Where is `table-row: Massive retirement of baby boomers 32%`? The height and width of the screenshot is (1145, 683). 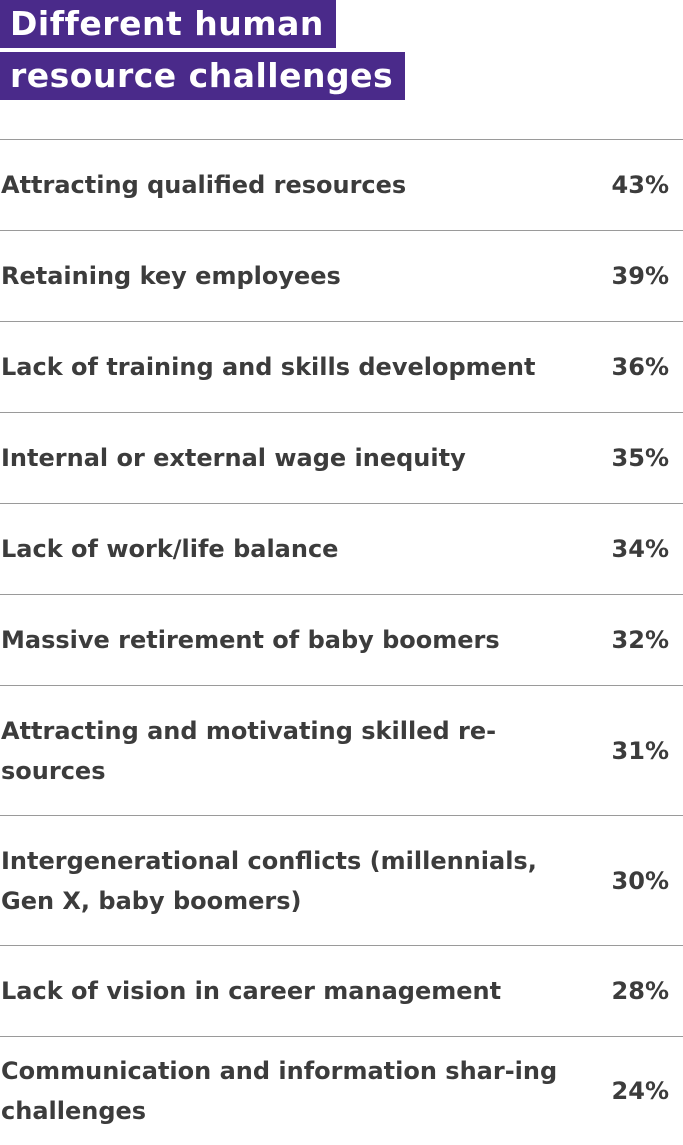
table-row: Massive retirement of baby boomers 32% is located at coordinates (341, 640).